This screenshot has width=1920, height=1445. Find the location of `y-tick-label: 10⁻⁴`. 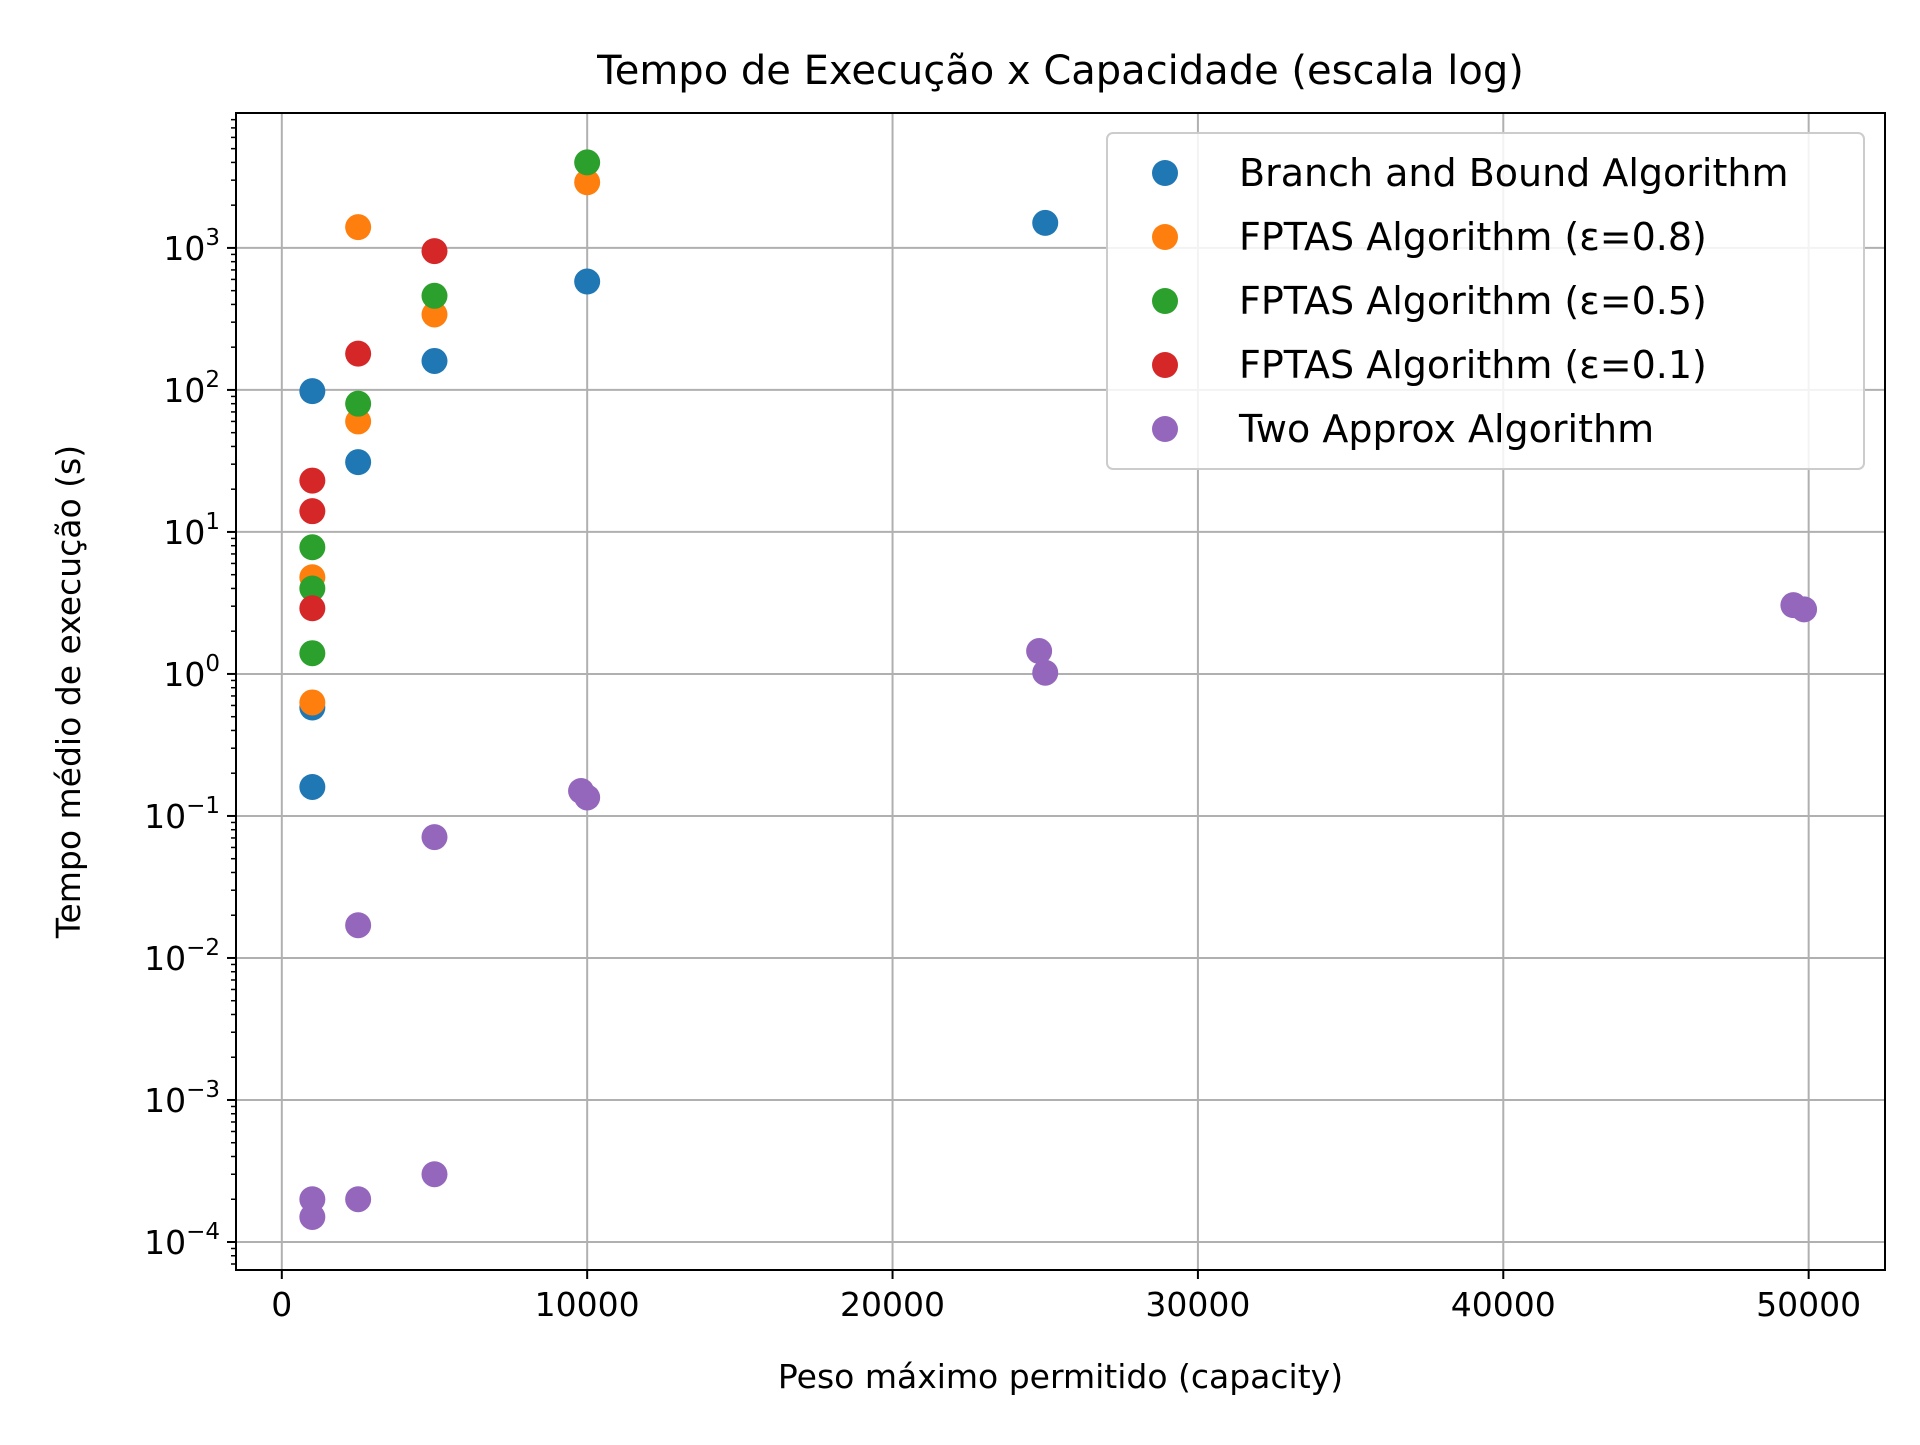

y-tick-label: 10⁻⁴ is located at coordinates (182, 1240).